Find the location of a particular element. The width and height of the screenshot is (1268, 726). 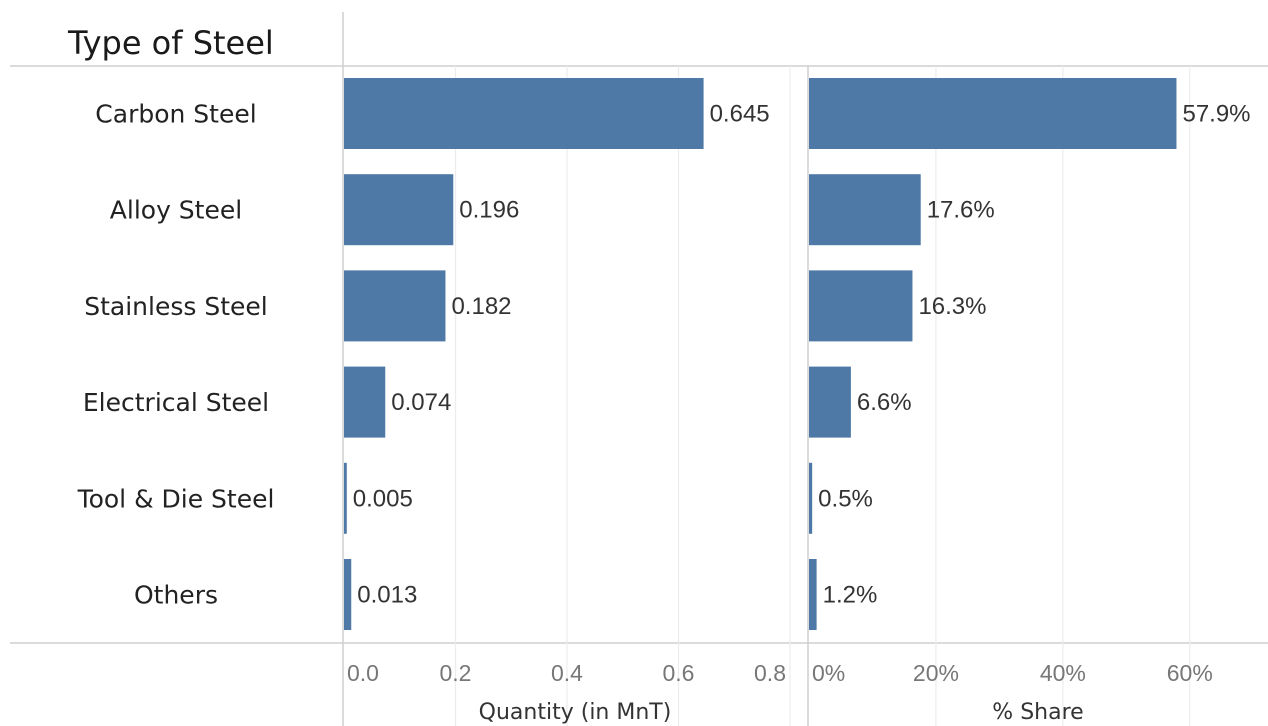

category-label: Others is located at coordinates (176, 595).